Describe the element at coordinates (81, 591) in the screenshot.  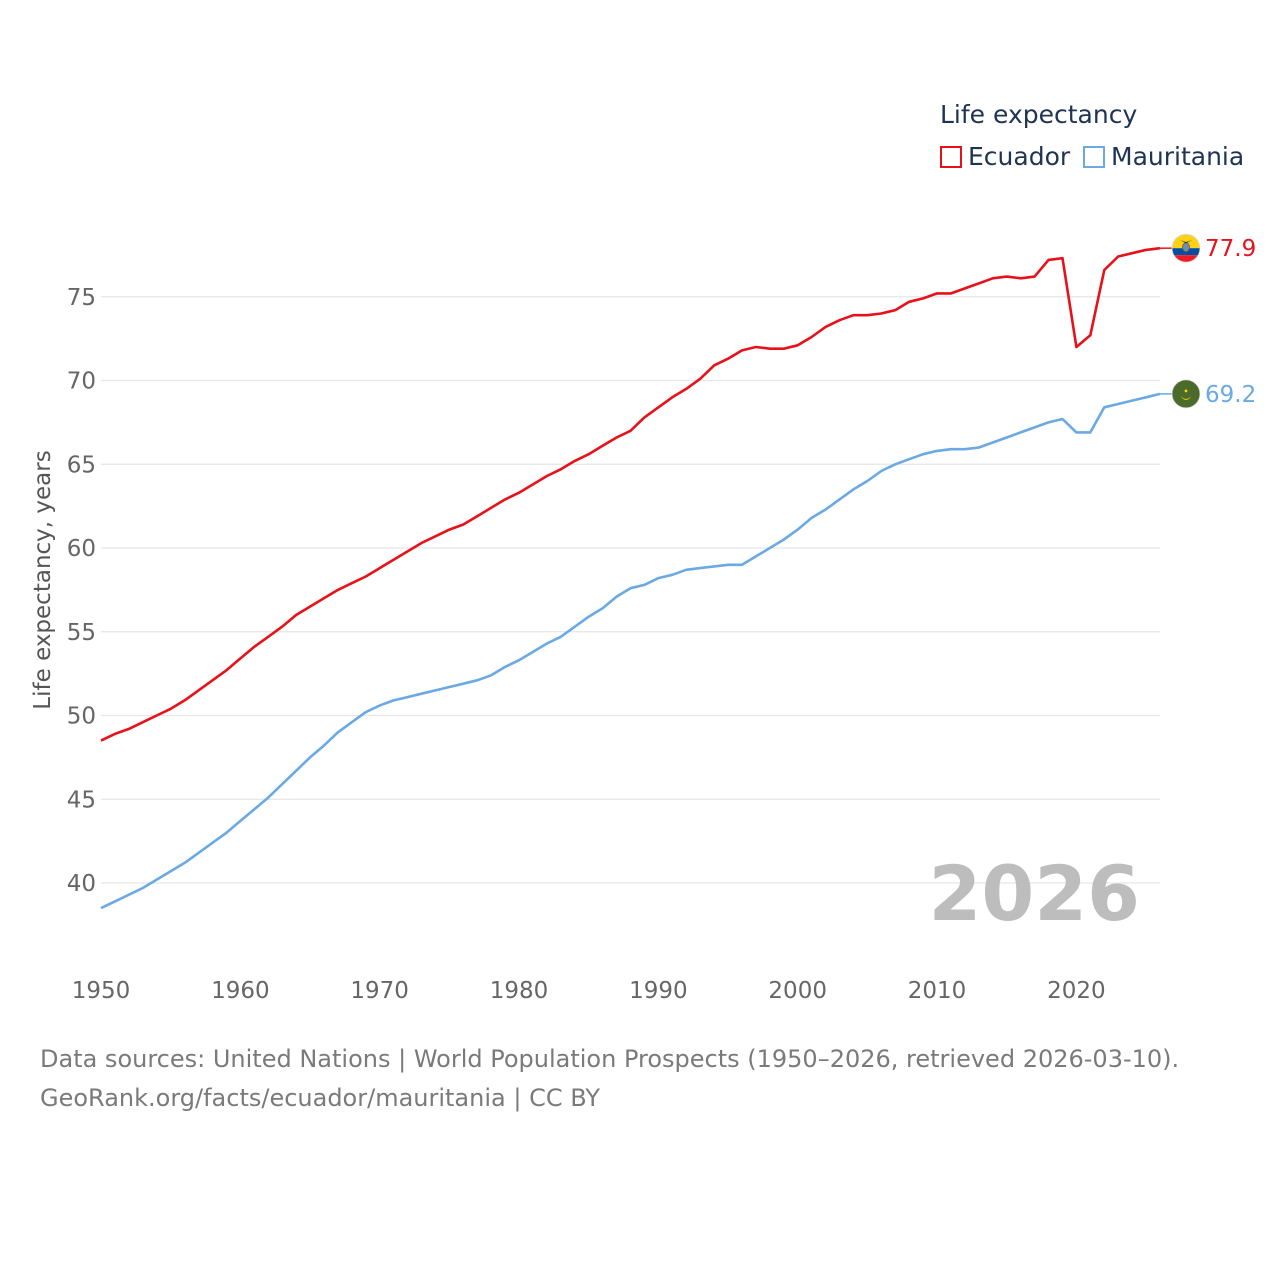
I see `y-tick-labels: 40 45 50 55 60 65 70 75` at that location.